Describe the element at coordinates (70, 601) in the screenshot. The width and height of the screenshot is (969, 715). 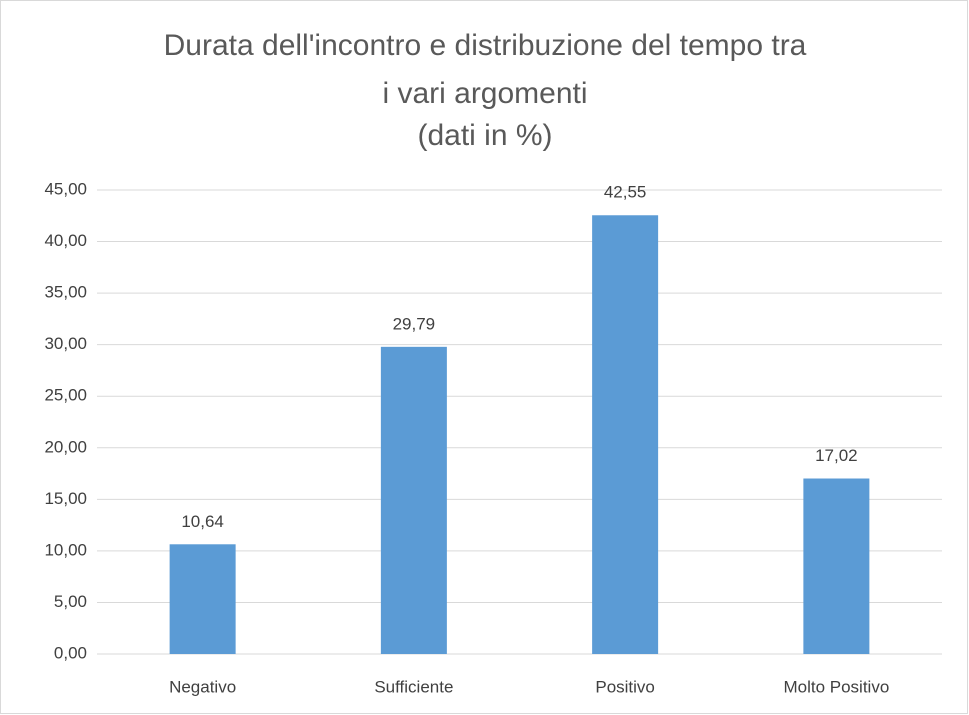
I see `y-tick-label: 5,00` at that location.